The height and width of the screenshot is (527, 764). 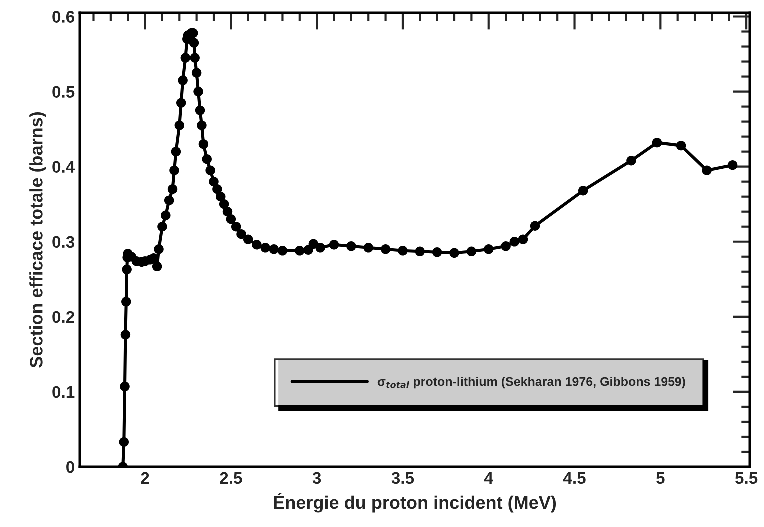 I want to click on y-tick-label: 0.6, so click(x=63, y=17).